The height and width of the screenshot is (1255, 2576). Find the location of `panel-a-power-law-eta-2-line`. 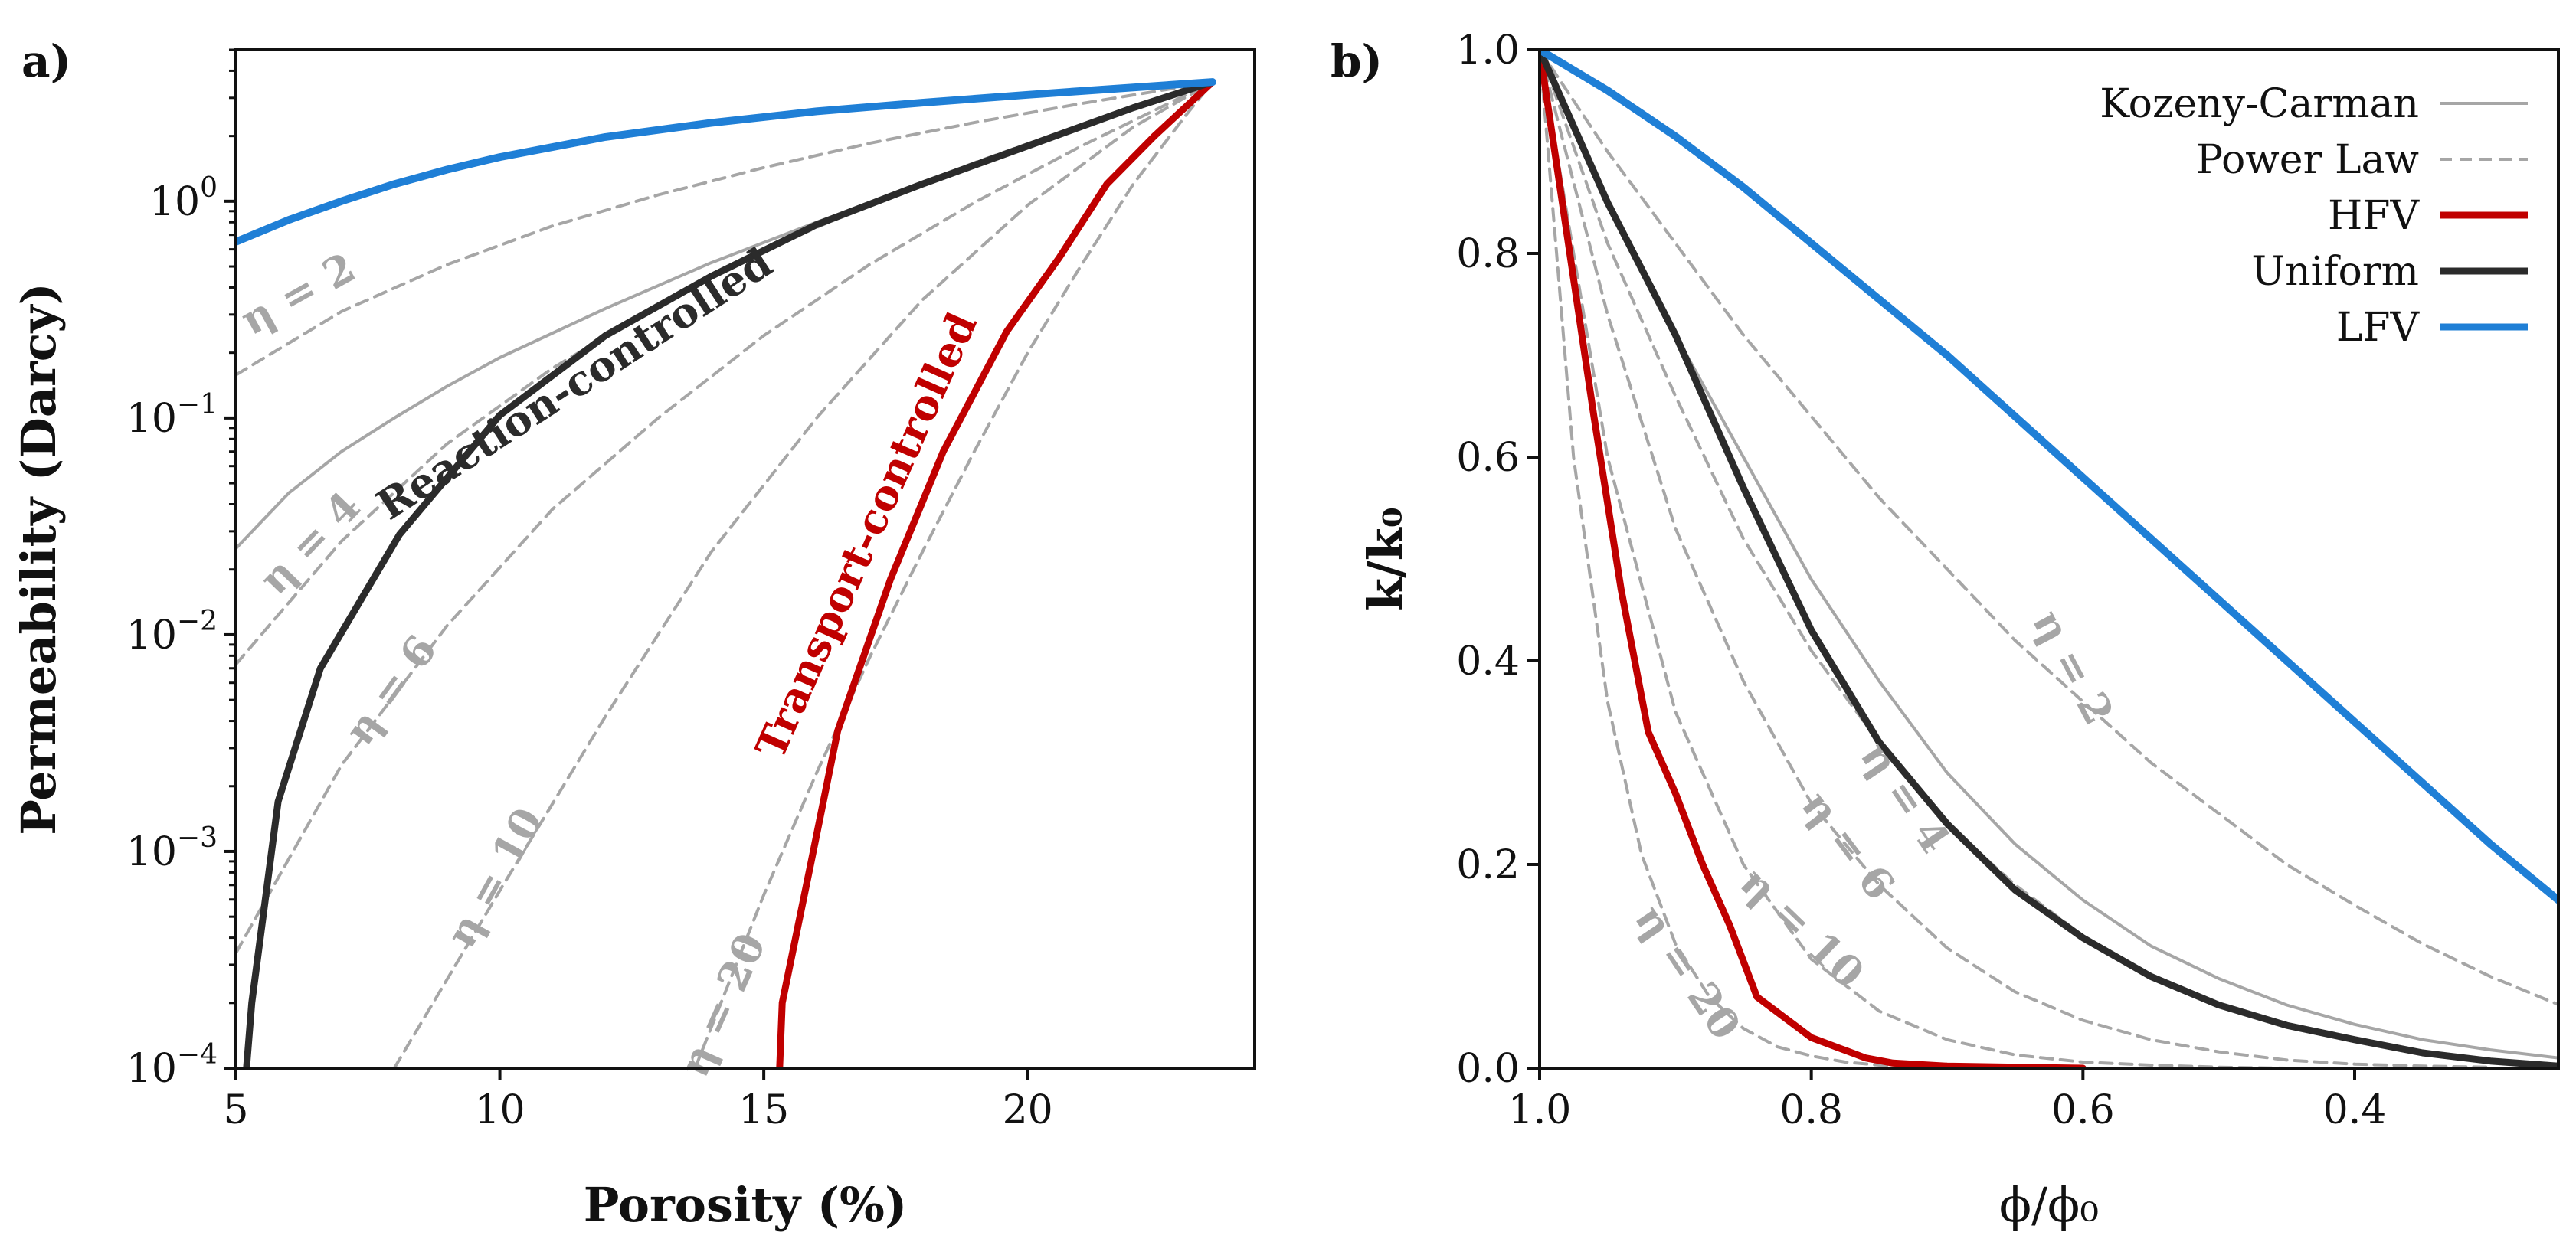

panel-a-power-law-eta-2-line is located at coordinates (725, 228).